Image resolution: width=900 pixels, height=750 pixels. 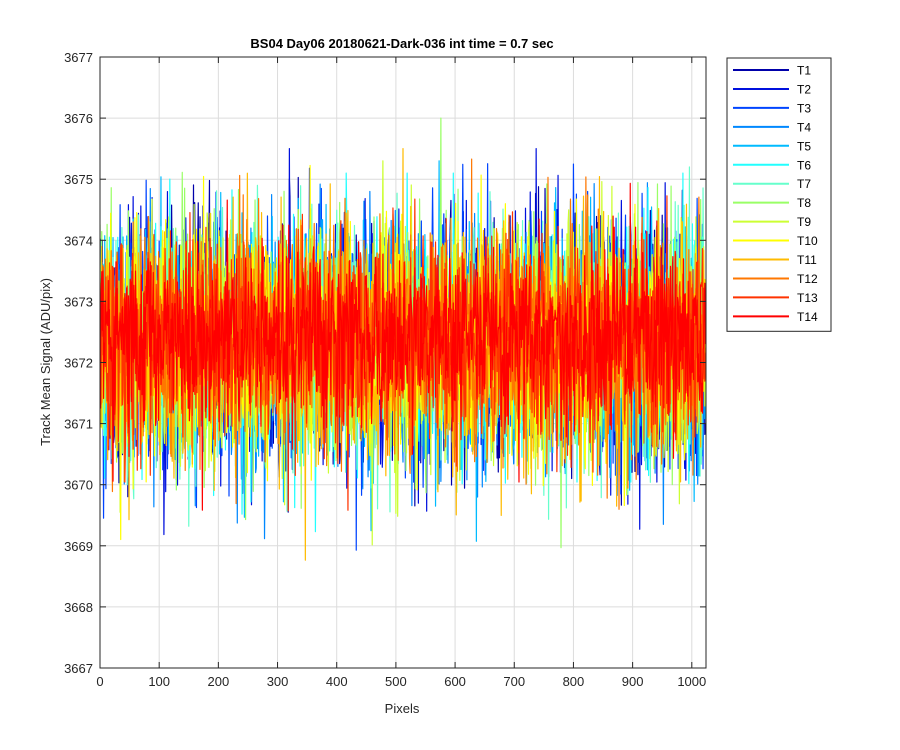 What do you see at coordinates (78, 240) in the screenshot?
I see `y-tick-label: 3674` at bounding box center [78, 240].